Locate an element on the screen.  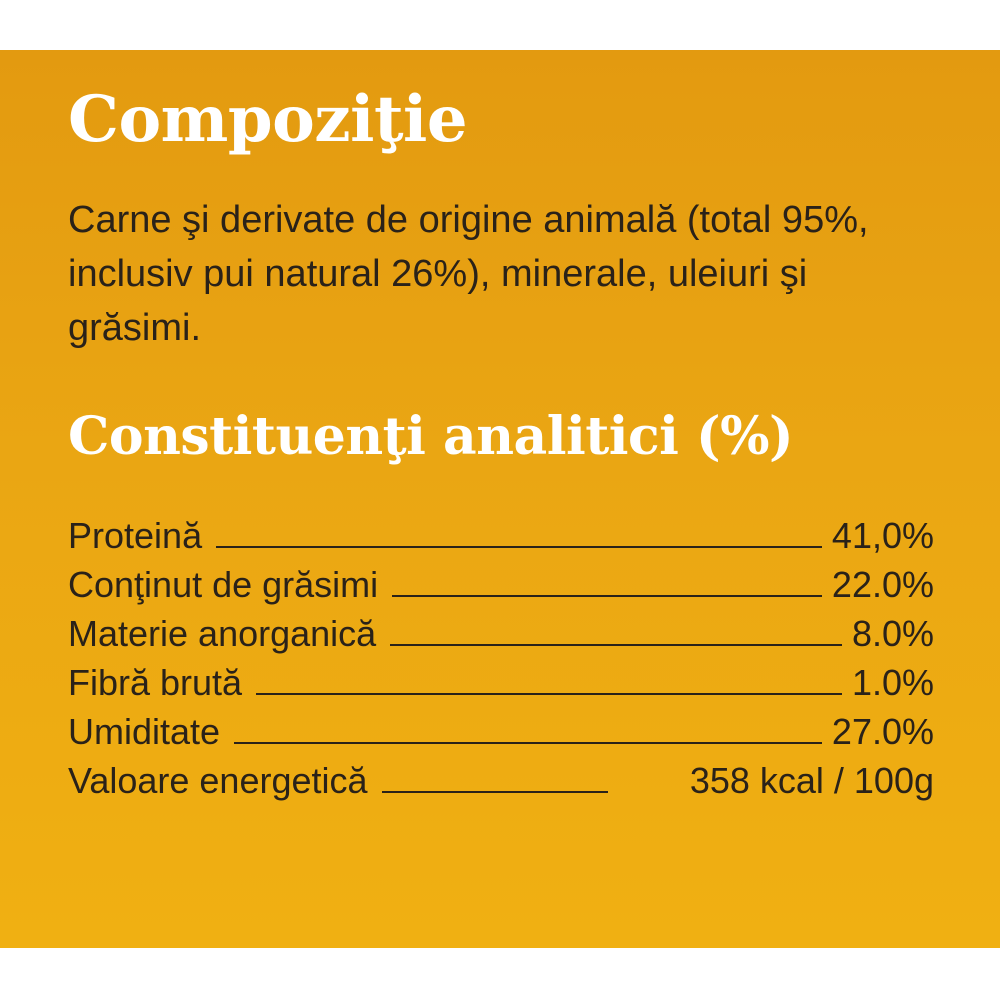
analytics-row-moisture: Umiditate 27.0% is located at coordinates (501, 735).